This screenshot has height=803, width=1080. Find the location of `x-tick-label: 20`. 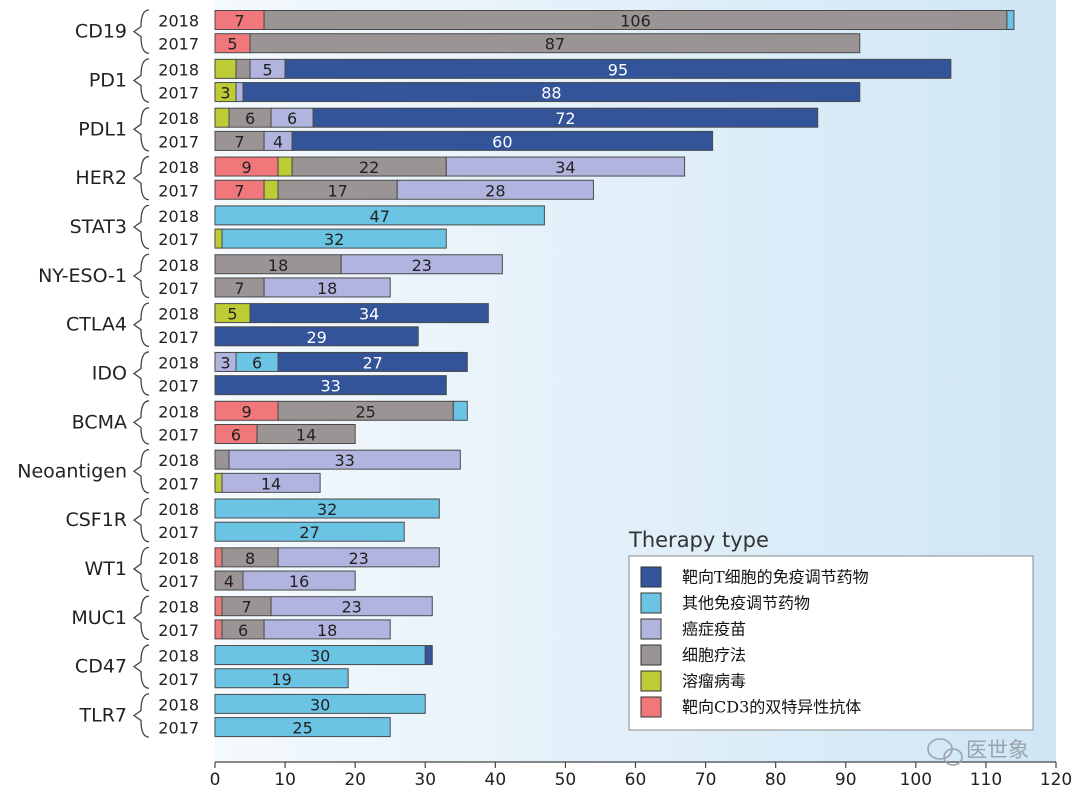

x-tick-label: 20 is located at coordinates (355, 780).